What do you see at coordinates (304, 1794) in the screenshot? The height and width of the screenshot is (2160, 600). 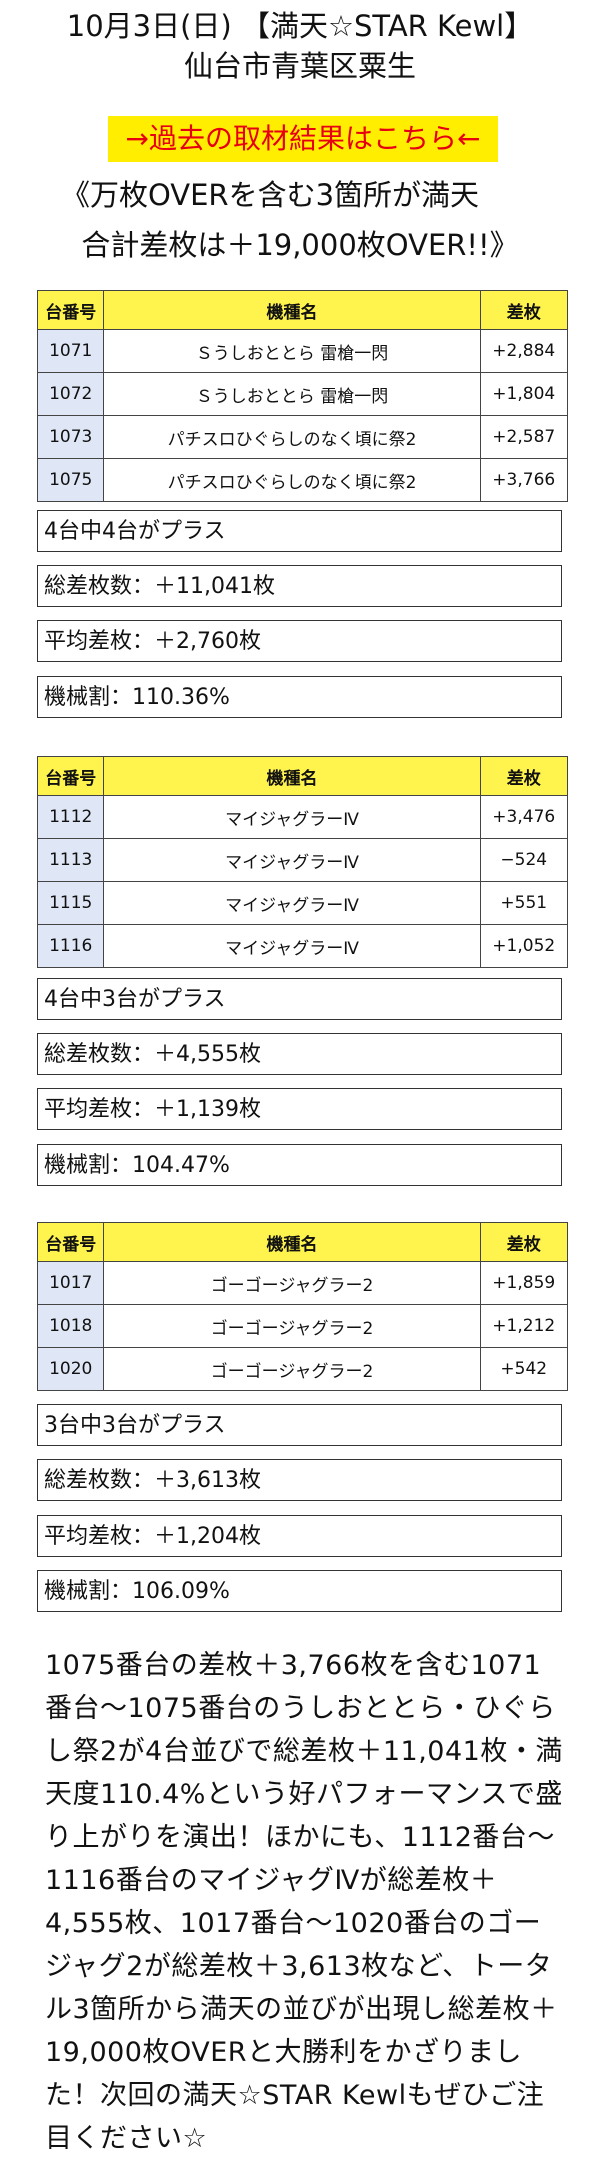 I see `paragraph-line: 天度110.4%という好パフォーマンスで盛` at bounding box center [304, 1794].